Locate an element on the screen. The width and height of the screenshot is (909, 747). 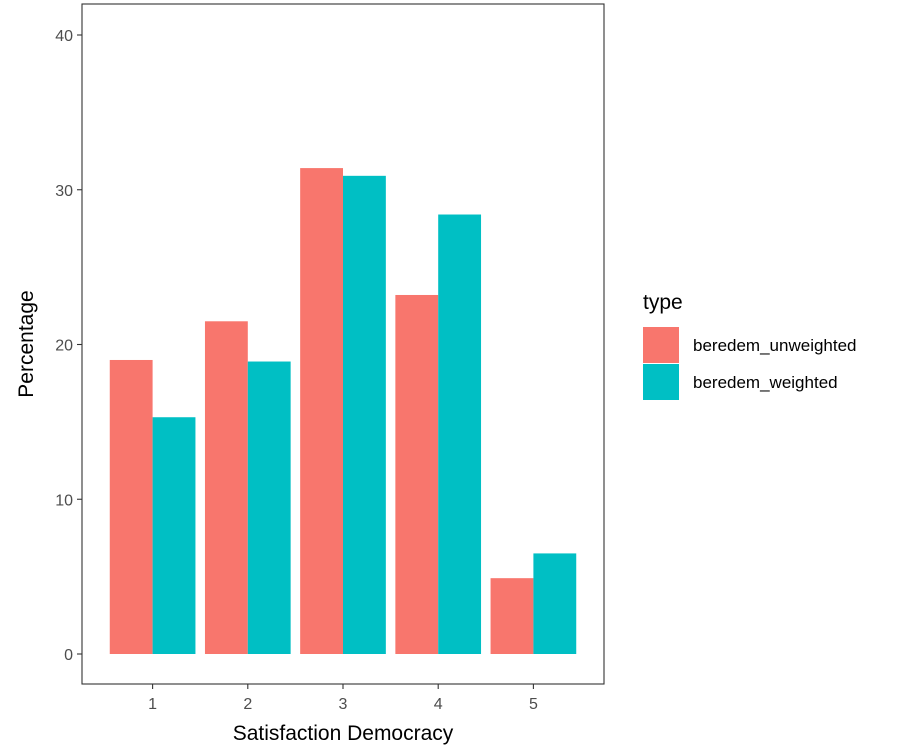
legend-label: beredem_unweighted is located at coordinates (775, 345).